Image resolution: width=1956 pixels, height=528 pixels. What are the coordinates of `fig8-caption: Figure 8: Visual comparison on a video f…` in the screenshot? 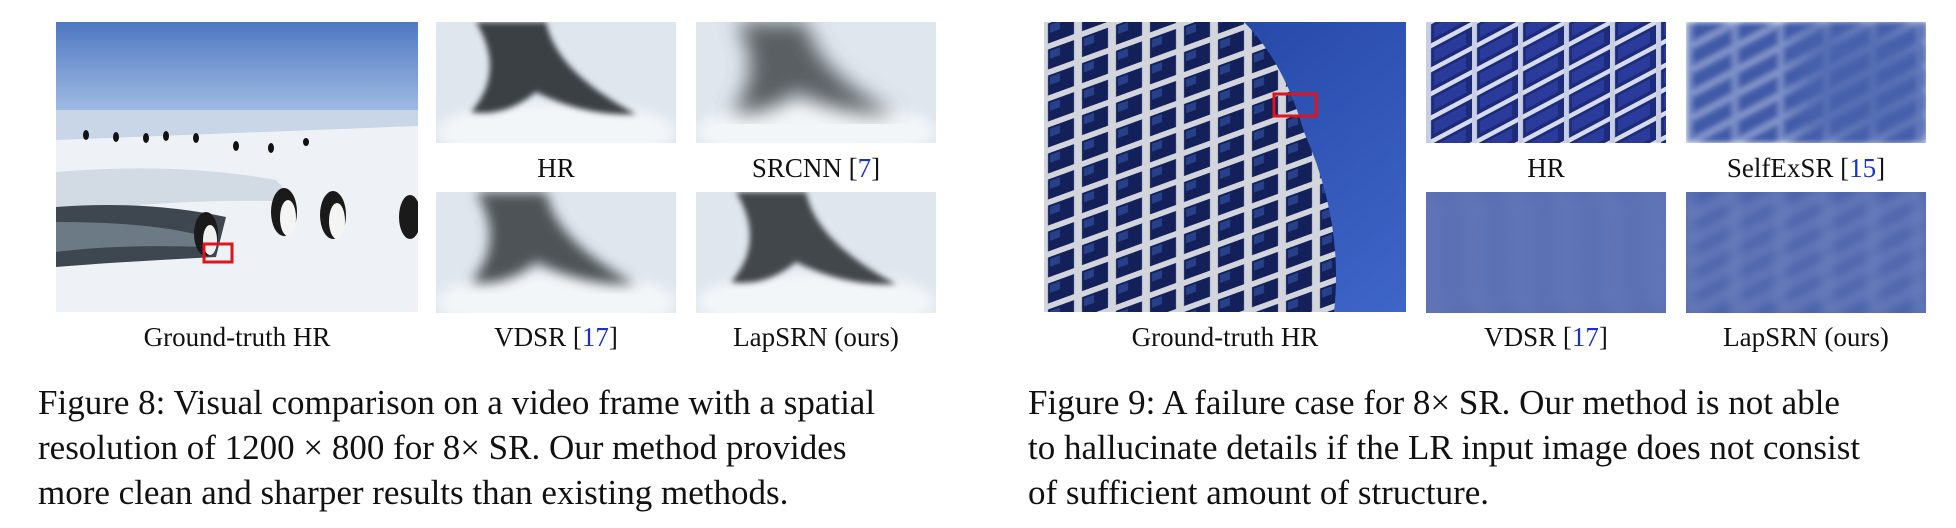 It's located at (456, 447).